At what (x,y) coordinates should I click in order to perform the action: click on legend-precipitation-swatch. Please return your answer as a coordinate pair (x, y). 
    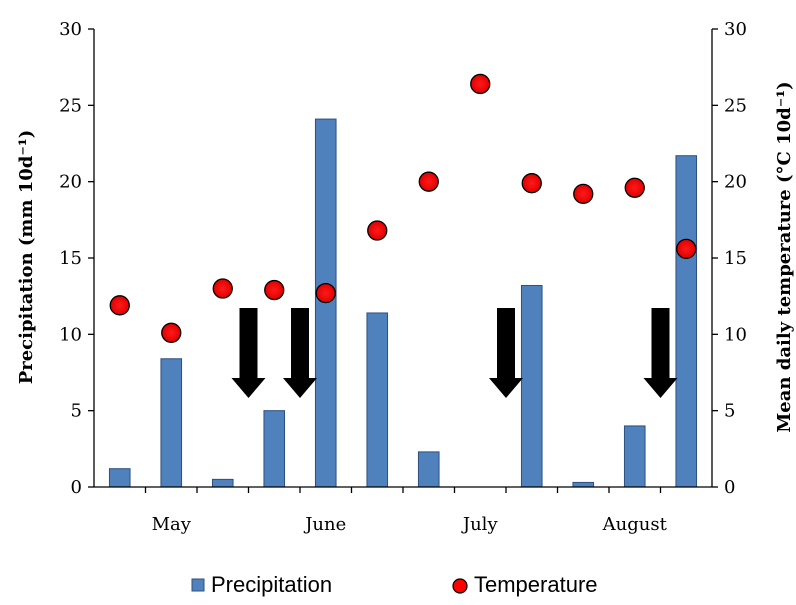
    Looking at the image, I should click on (198, 585).